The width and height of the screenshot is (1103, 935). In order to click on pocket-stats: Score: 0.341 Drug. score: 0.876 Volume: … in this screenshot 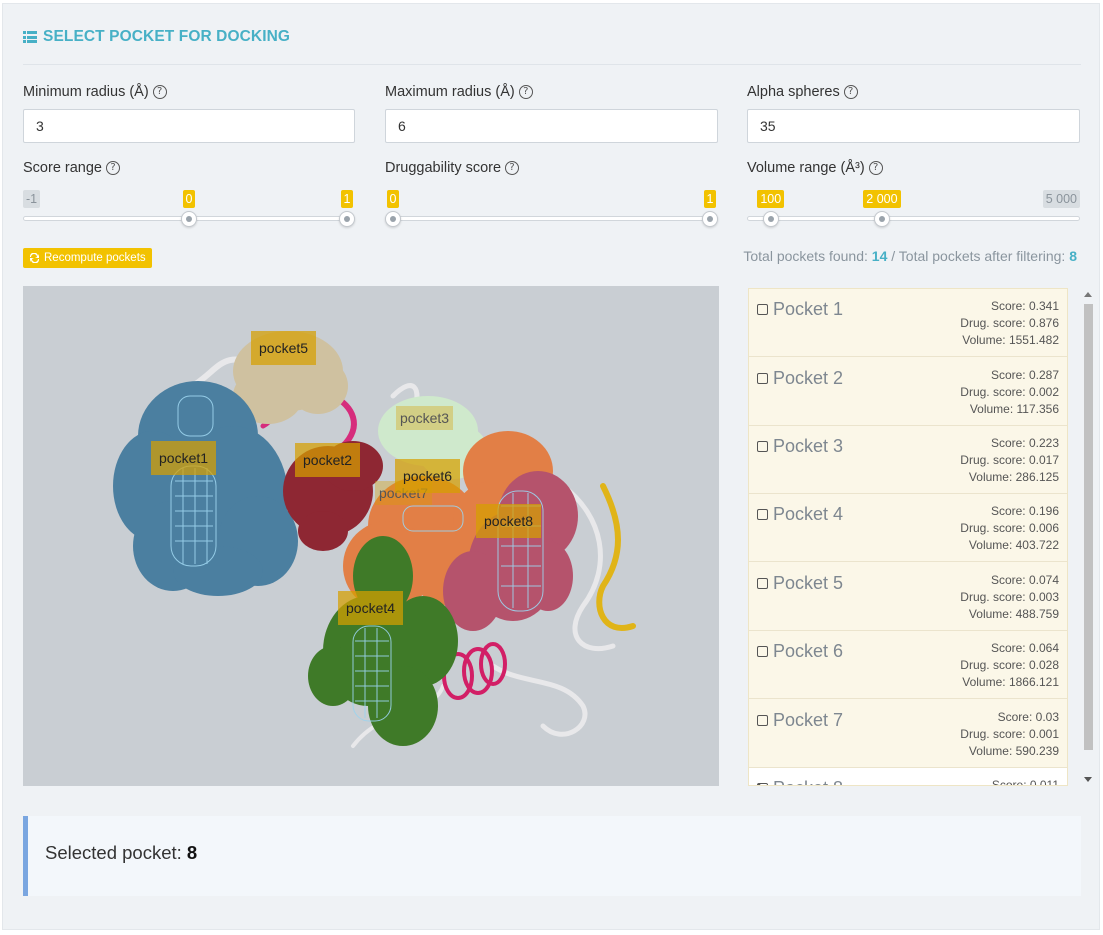, I will do `click(1009, 323)`.